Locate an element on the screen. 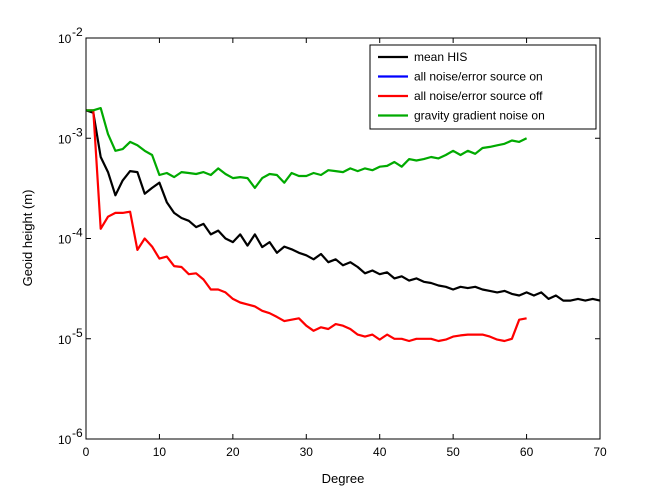  x-tick-label: 60 is located at coordinates (527, 452).